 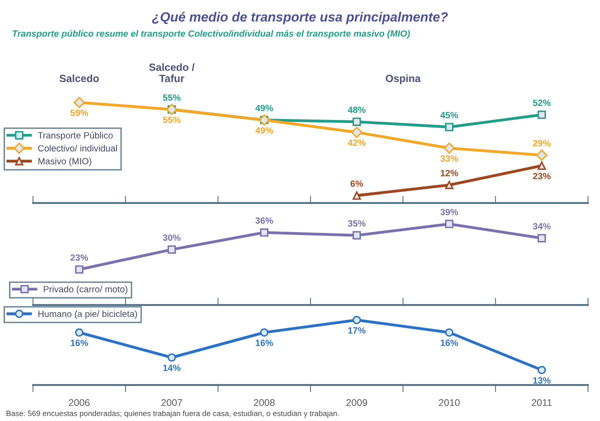 What do you see at coordinates (449, 158) in the screenshot?
I see `data-label: 33%` at bounding box center [449, 158].